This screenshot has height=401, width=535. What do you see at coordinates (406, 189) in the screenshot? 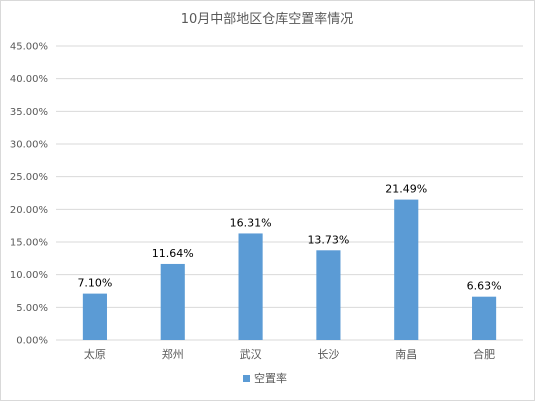
I see `data-label: 21.49%` at bounding box center [406, 189].